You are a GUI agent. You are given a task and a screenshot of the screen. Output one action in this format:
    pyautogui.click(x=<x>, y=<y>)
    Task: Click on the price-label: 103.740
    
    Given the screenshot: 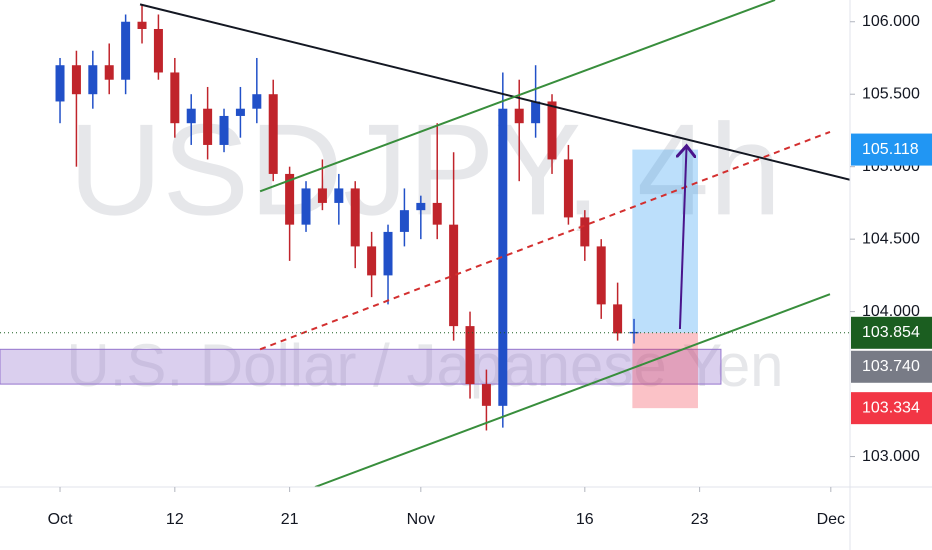 What is the action you would take?
    pyautogui.click(x=891, y=366)
    